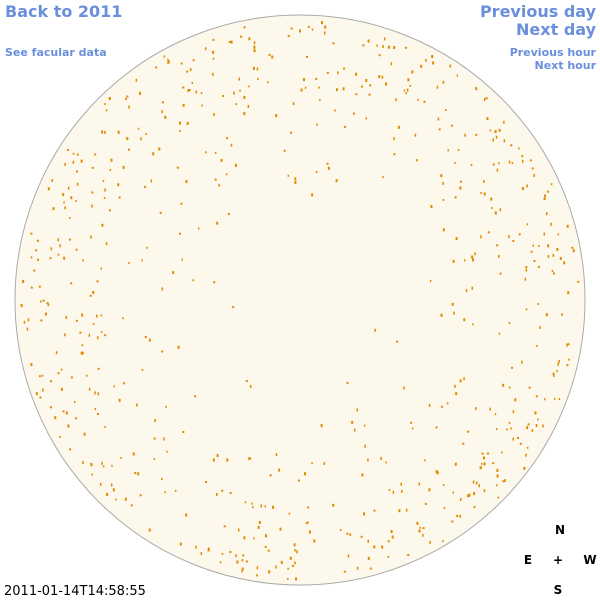  What do you see at coordinates (566, 65) in the screenshot?
I see `next-hour-link: Next hour` at bounding box center [566, 65].